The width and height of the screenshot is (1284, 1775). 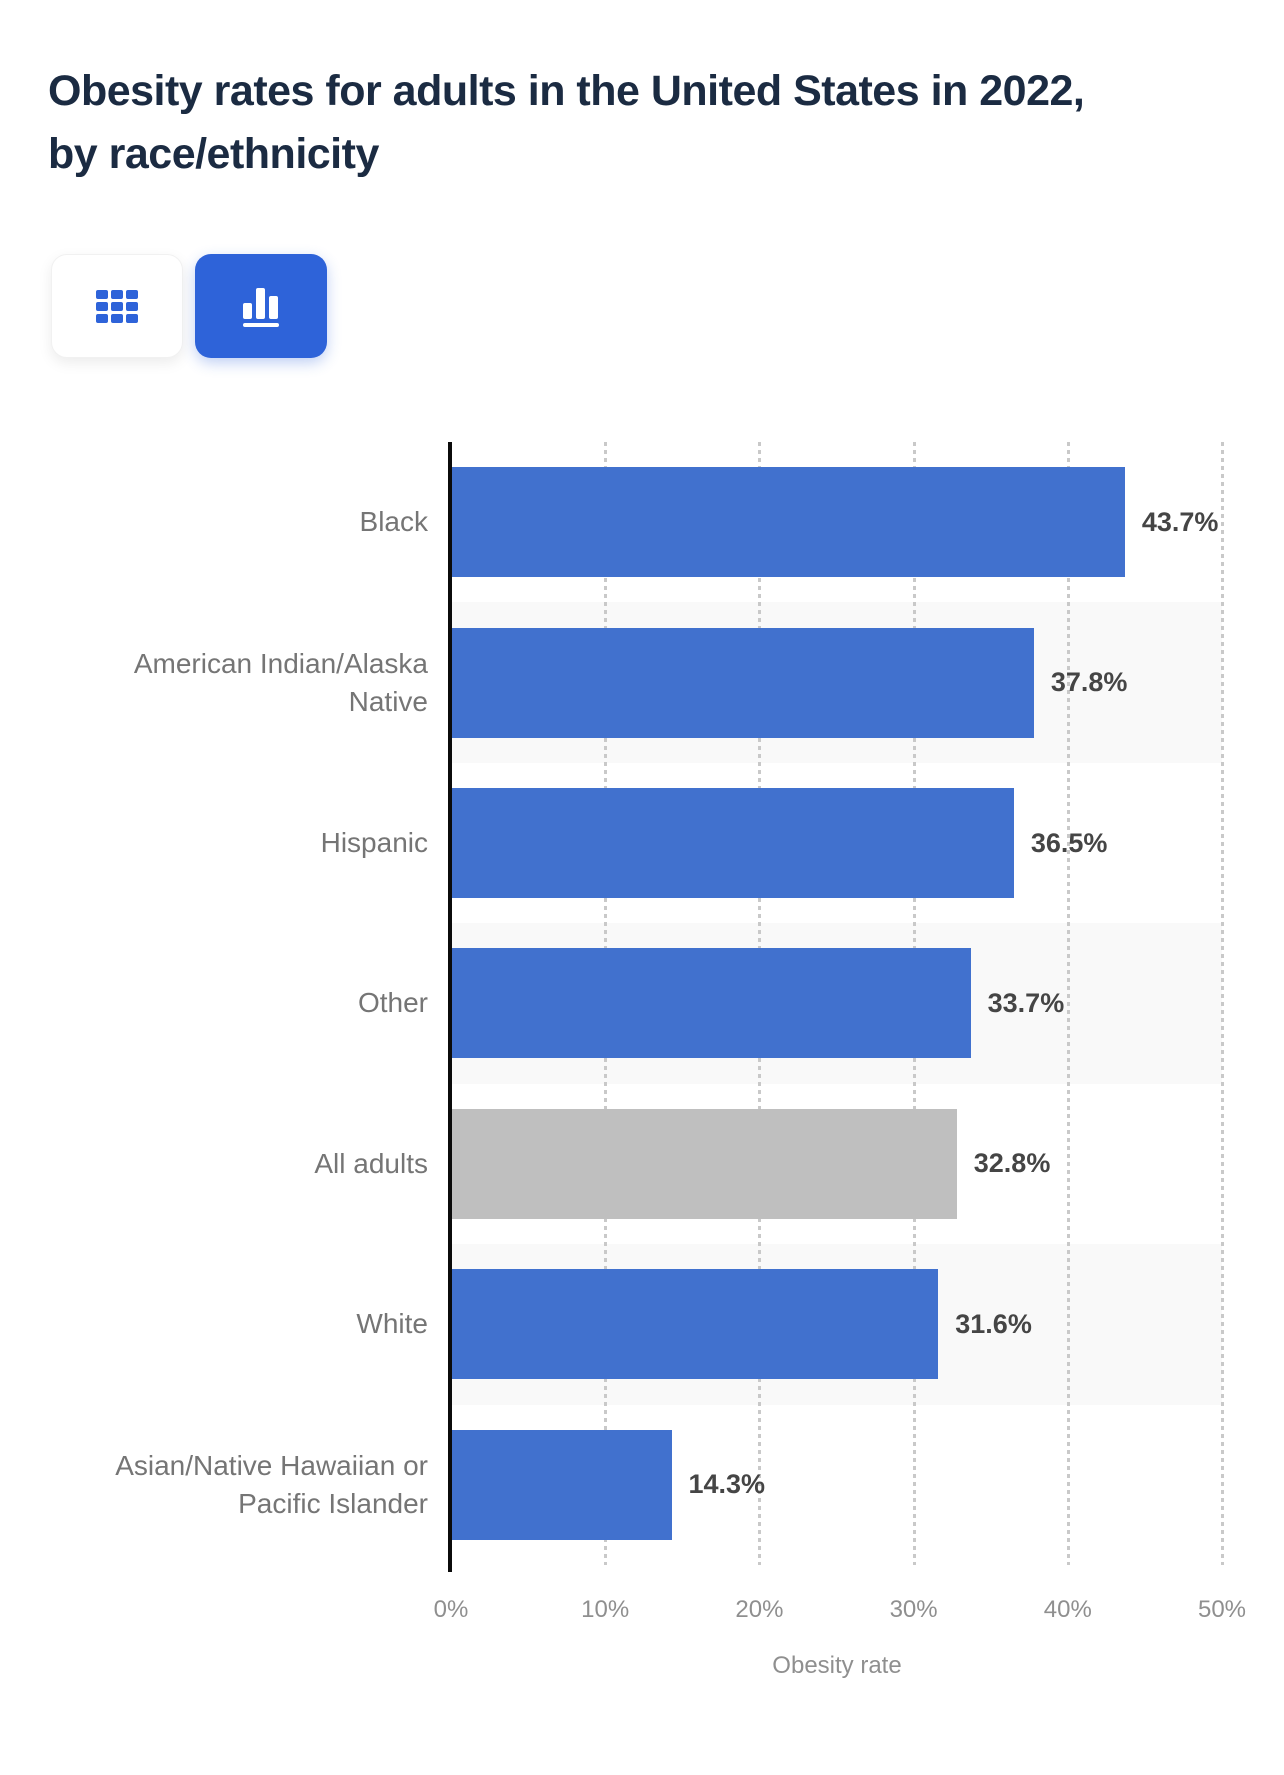 What do you see at coordinates (727, 1484) in the screenshot?
I see `bar-value-label: 14.3%` at bounding box center [727, 1484].